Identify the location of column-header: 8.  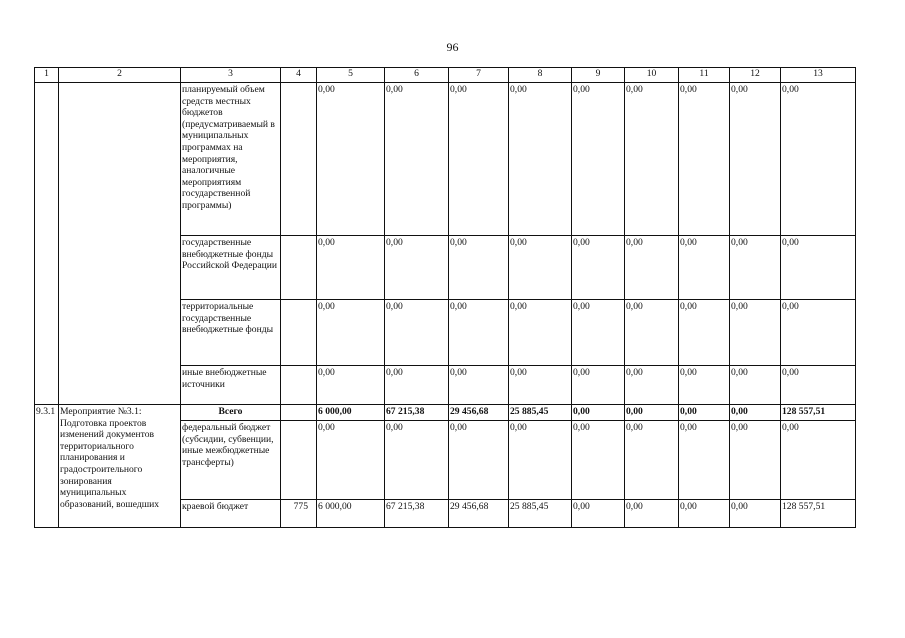
(540, 75).